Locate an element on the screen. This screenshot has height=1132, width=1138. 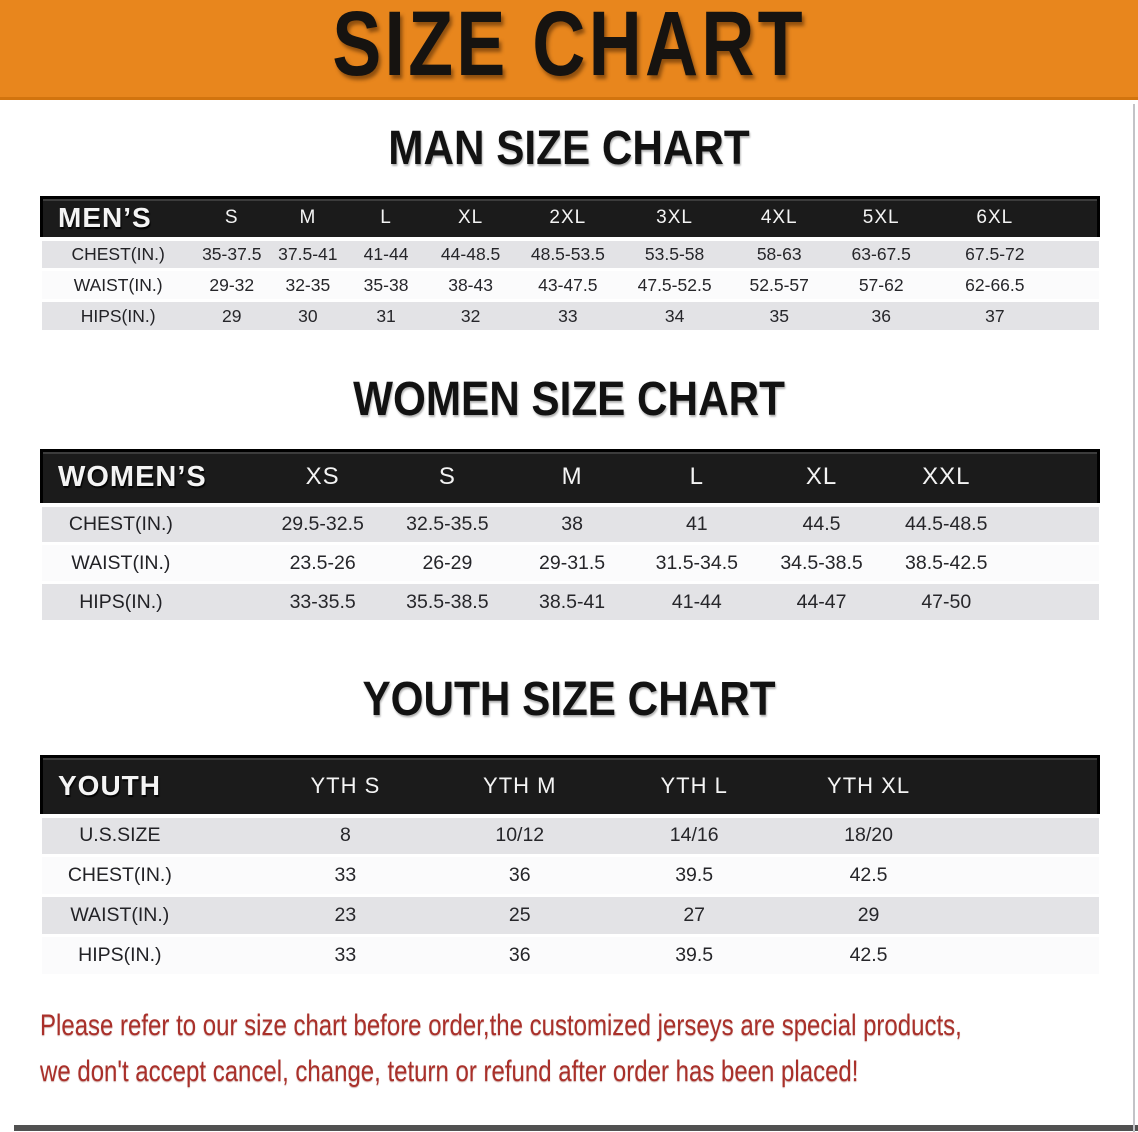
size-value: 58-63 is located at coordinates (779, 254).